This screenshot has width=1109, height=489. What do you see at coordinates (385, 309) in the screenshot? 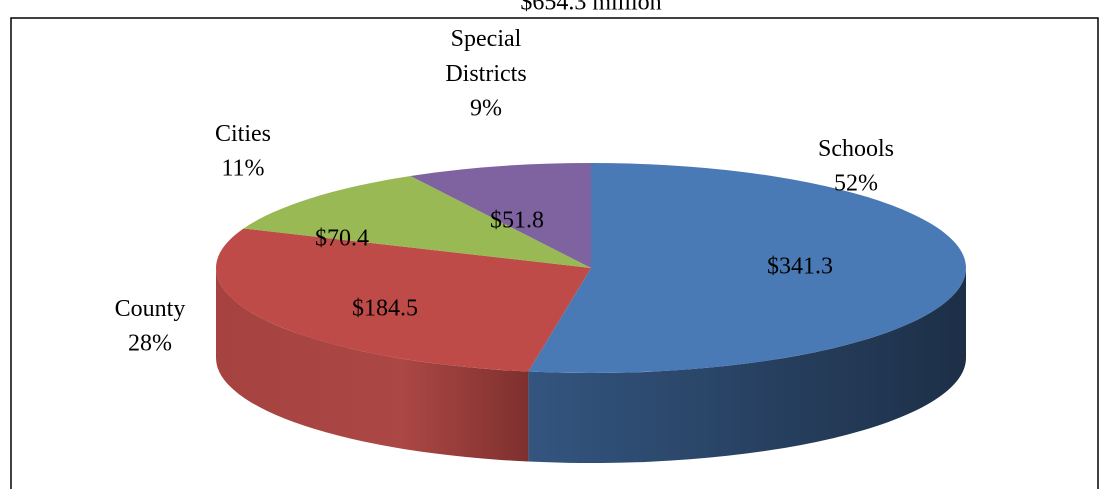
I see `value-label: $184.5` at bounding box center [385, 309].